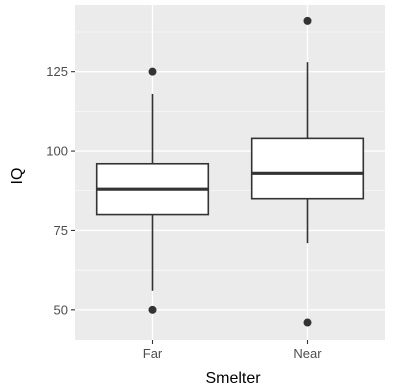 This screenshot has width=393, height=389. I want to click on x-tick-label: Near, so click(307, 353).